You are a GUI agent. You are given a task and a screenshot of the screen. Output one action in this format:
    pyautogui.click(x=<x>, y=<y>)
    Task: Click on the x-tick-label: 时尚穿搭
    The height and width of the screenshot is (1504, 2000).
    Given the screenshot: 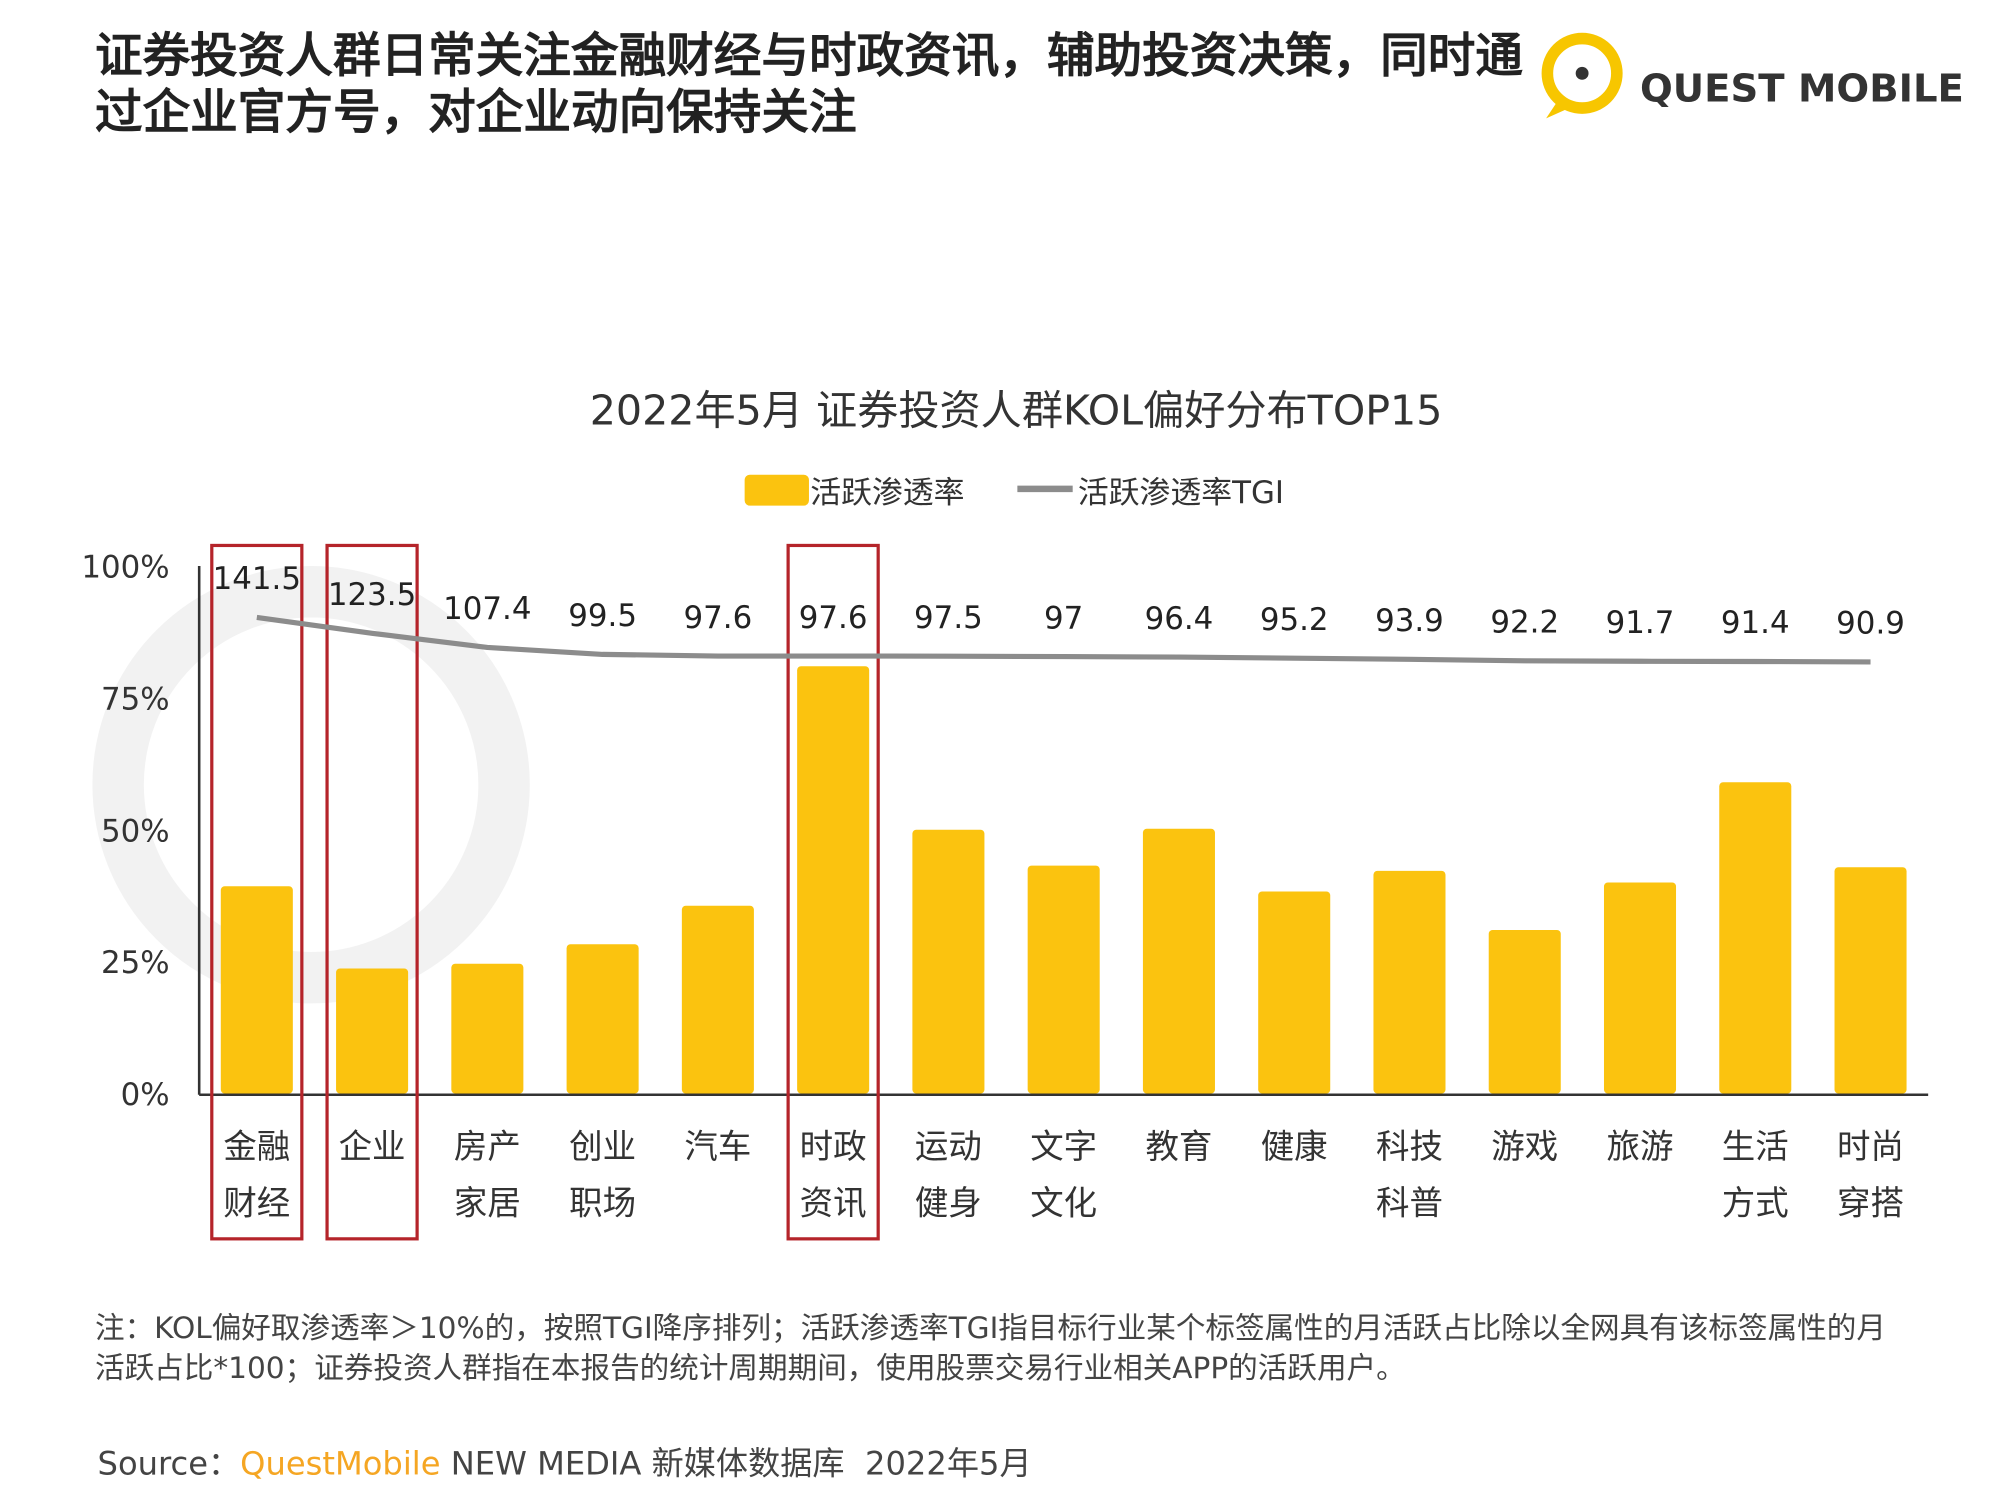 What is the action you would take?
    pyautogui.click(x=1870, y=1176)
    